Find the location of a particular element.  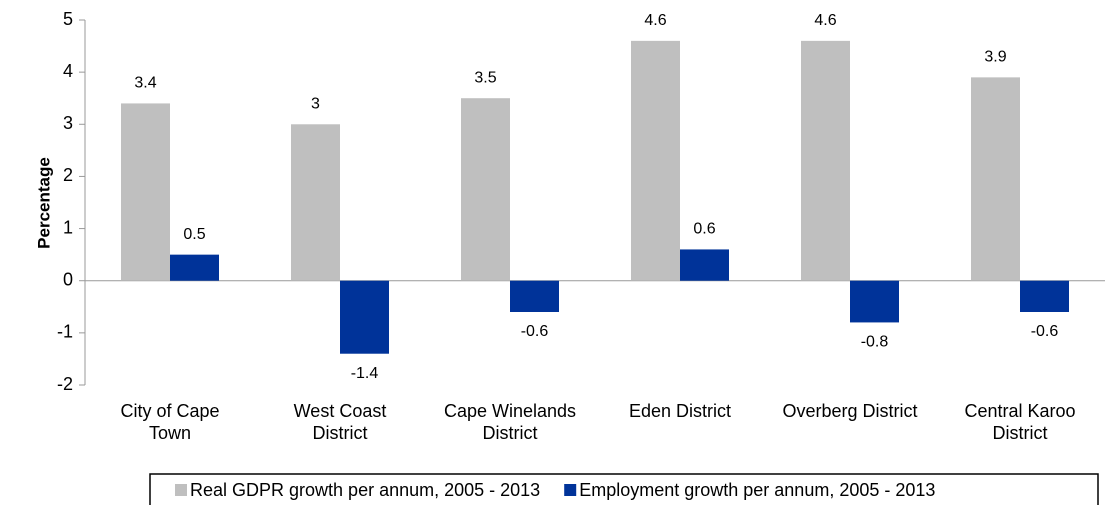

x-tick-label: City of Cape Town is located at coordinates (170, 422).